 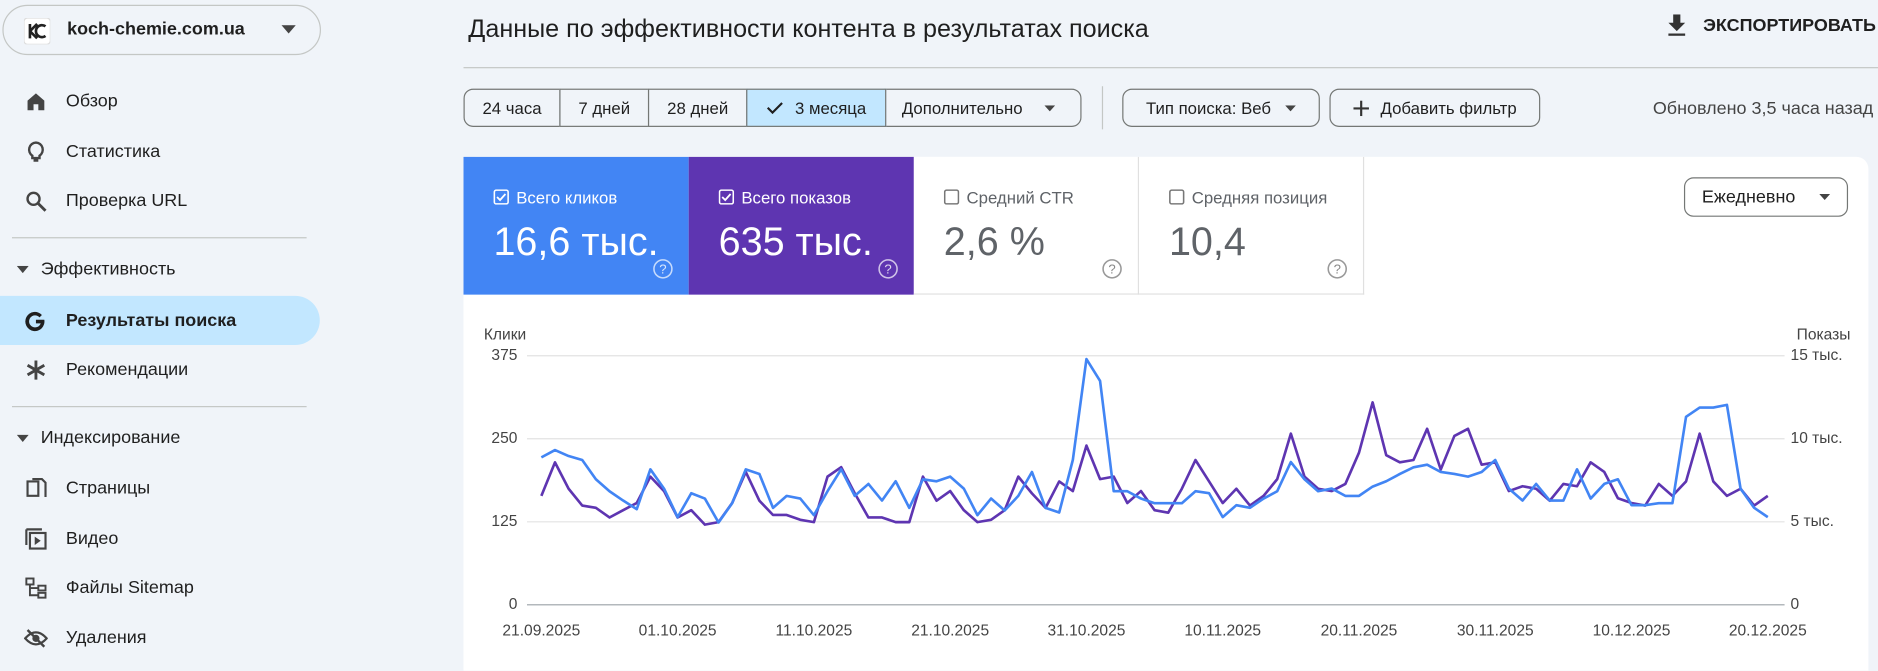 I want to click on more-label: Дополнительно, so click(x=962, y=108).